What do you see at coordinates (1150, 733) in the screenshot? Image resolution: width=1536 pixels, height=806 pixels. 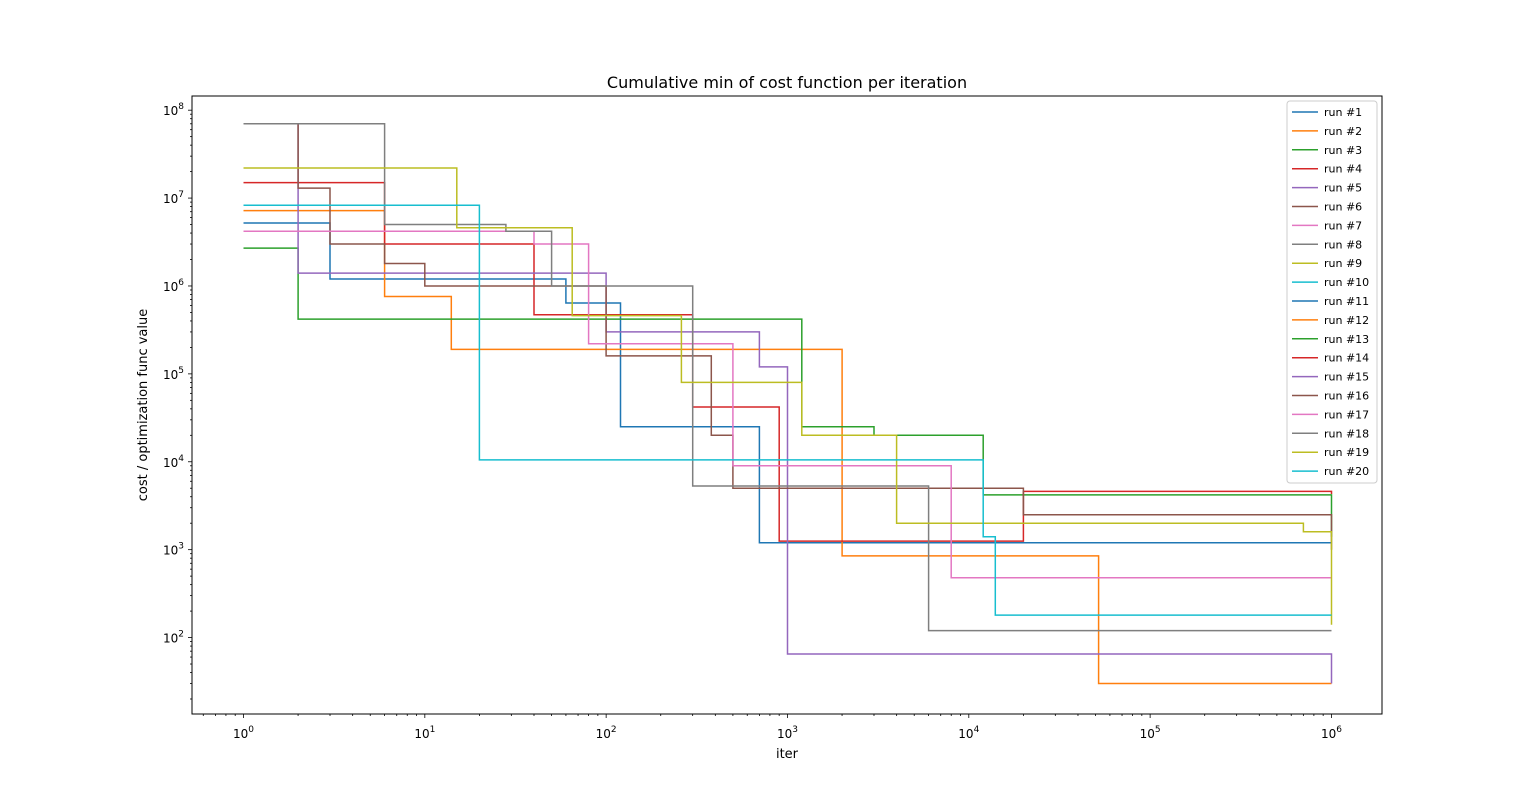 I see `x-tick-label: 10⁵` at bounding box center [1150, 733].